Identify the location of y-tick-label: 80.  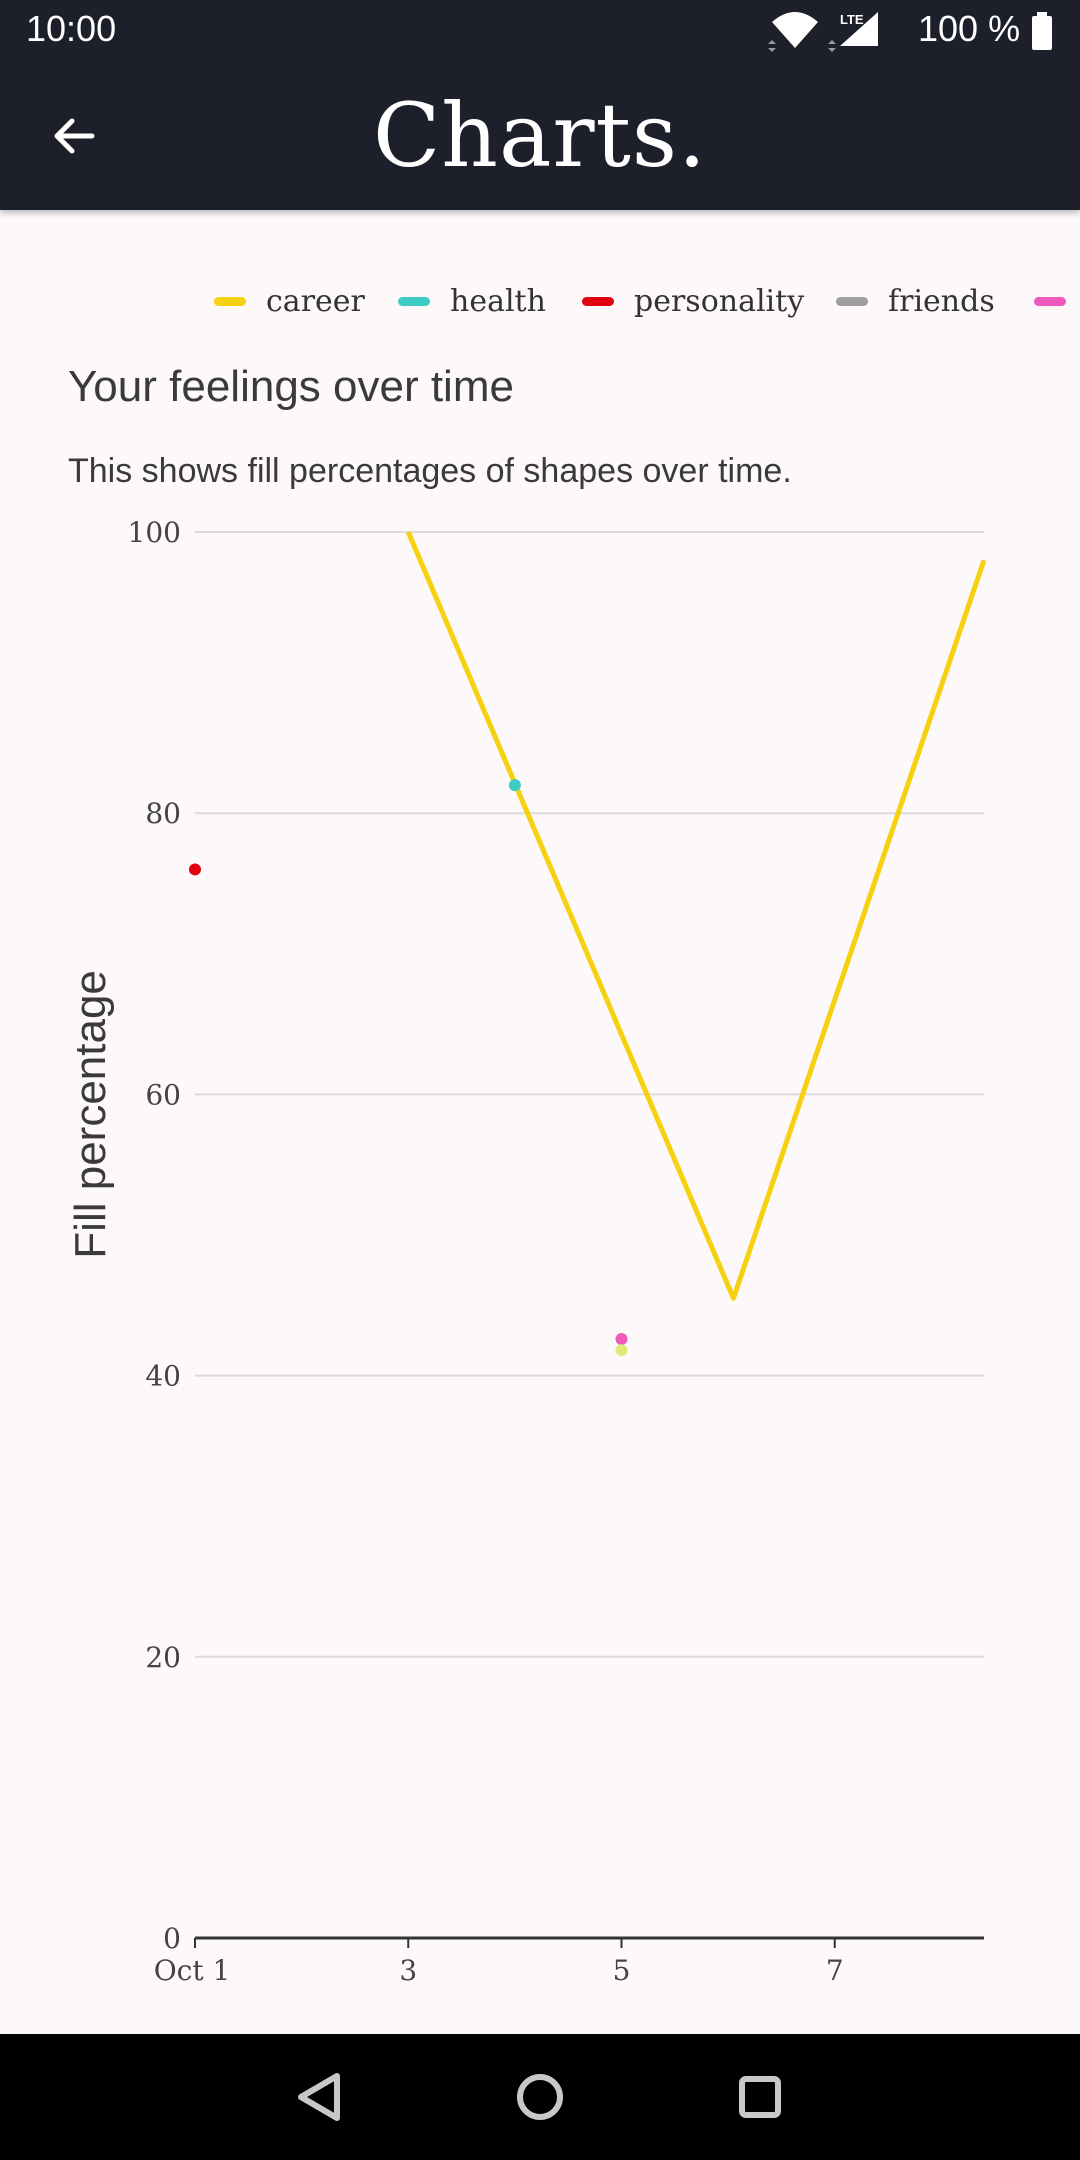
(163, 813).